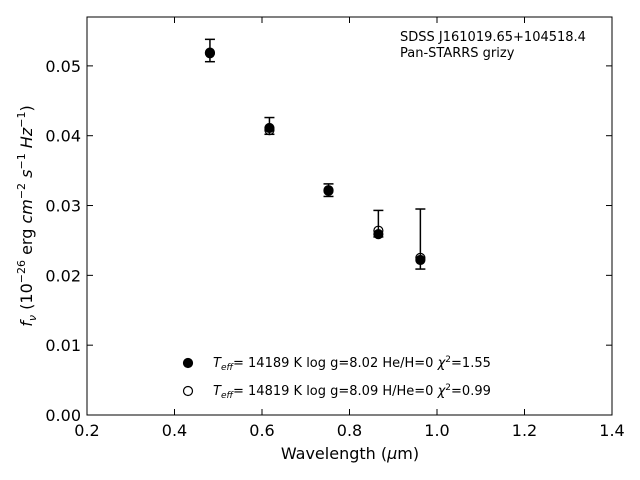  I want to click on x-tick-label: 1.2, so click(524, 430).